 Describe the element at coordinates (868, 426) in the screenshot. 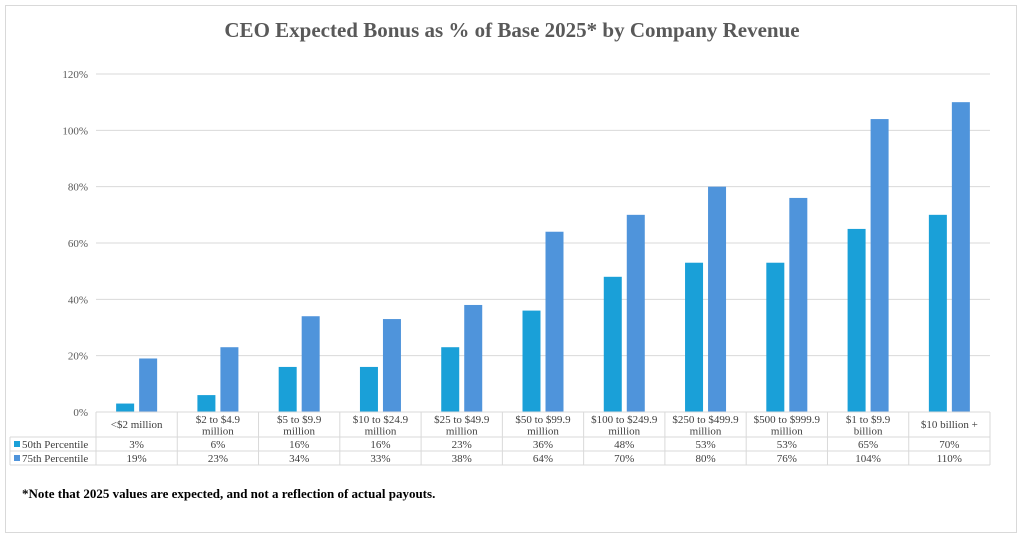

I see `x-tick-label: $1 to $9.9 billion` at that location.